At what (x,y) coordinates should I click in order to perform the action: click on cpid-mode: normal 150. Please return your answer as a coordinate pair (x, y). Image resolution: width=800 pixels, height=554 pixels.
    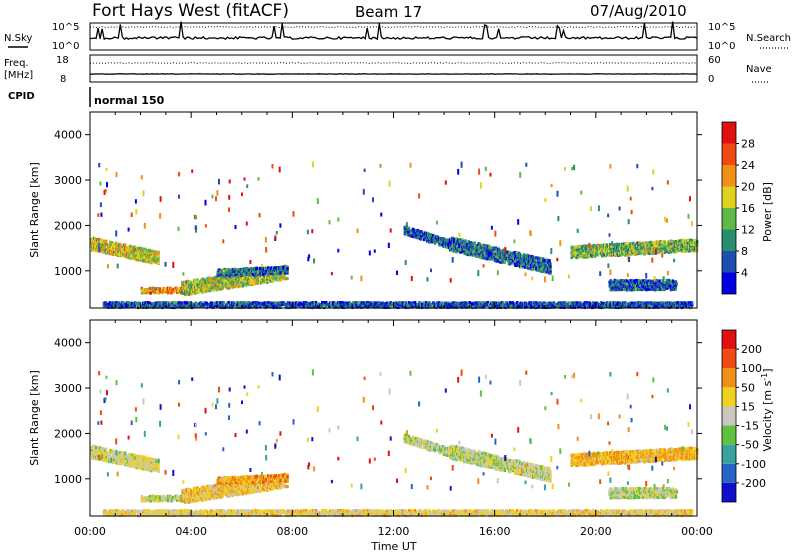
    Looking at the image, I should click on (129, 100).